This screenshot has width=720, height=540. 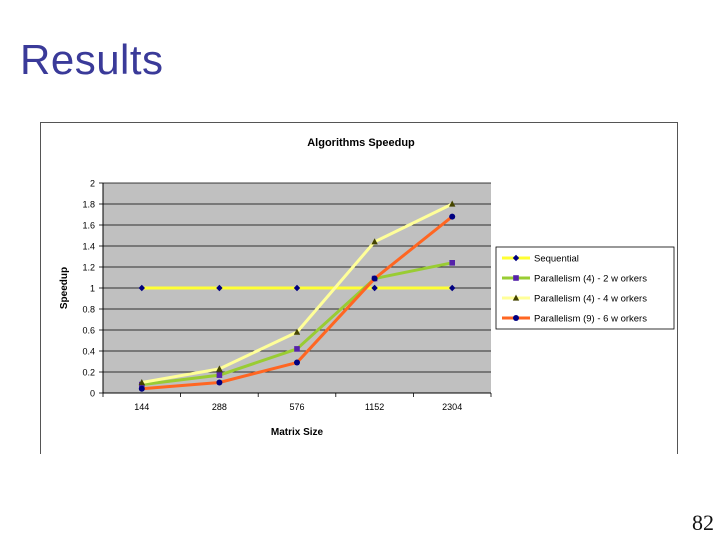 I want to click on x-tick-label: 288, so click(x=219, y=407).